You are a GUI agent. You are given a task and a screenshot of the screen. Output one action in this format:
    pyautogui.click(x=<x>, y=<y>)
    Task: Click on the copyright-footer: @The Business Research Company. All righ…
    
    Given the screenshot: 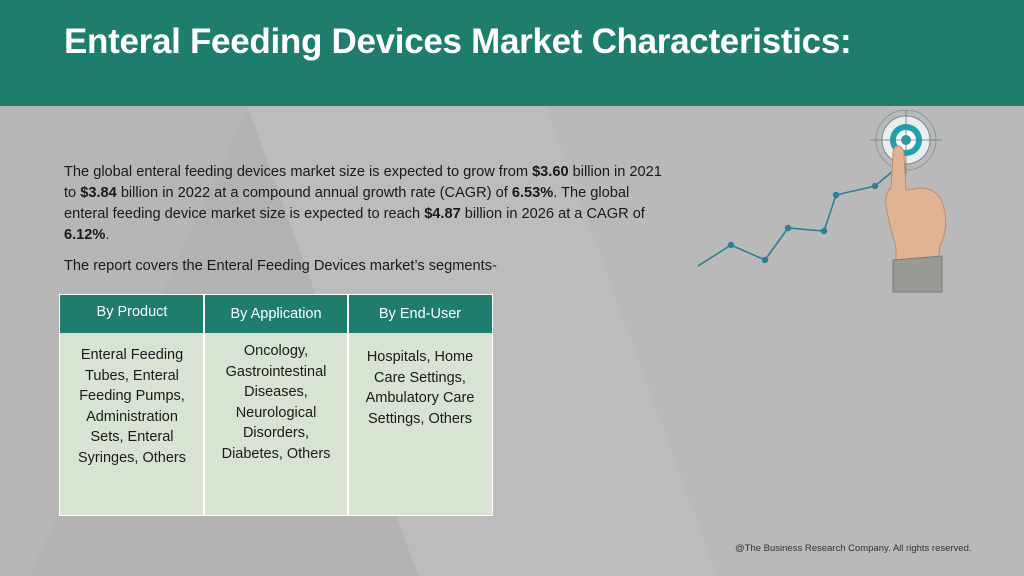 What is the action you would take?
    pyautogui.click(x=853, y=548)
    